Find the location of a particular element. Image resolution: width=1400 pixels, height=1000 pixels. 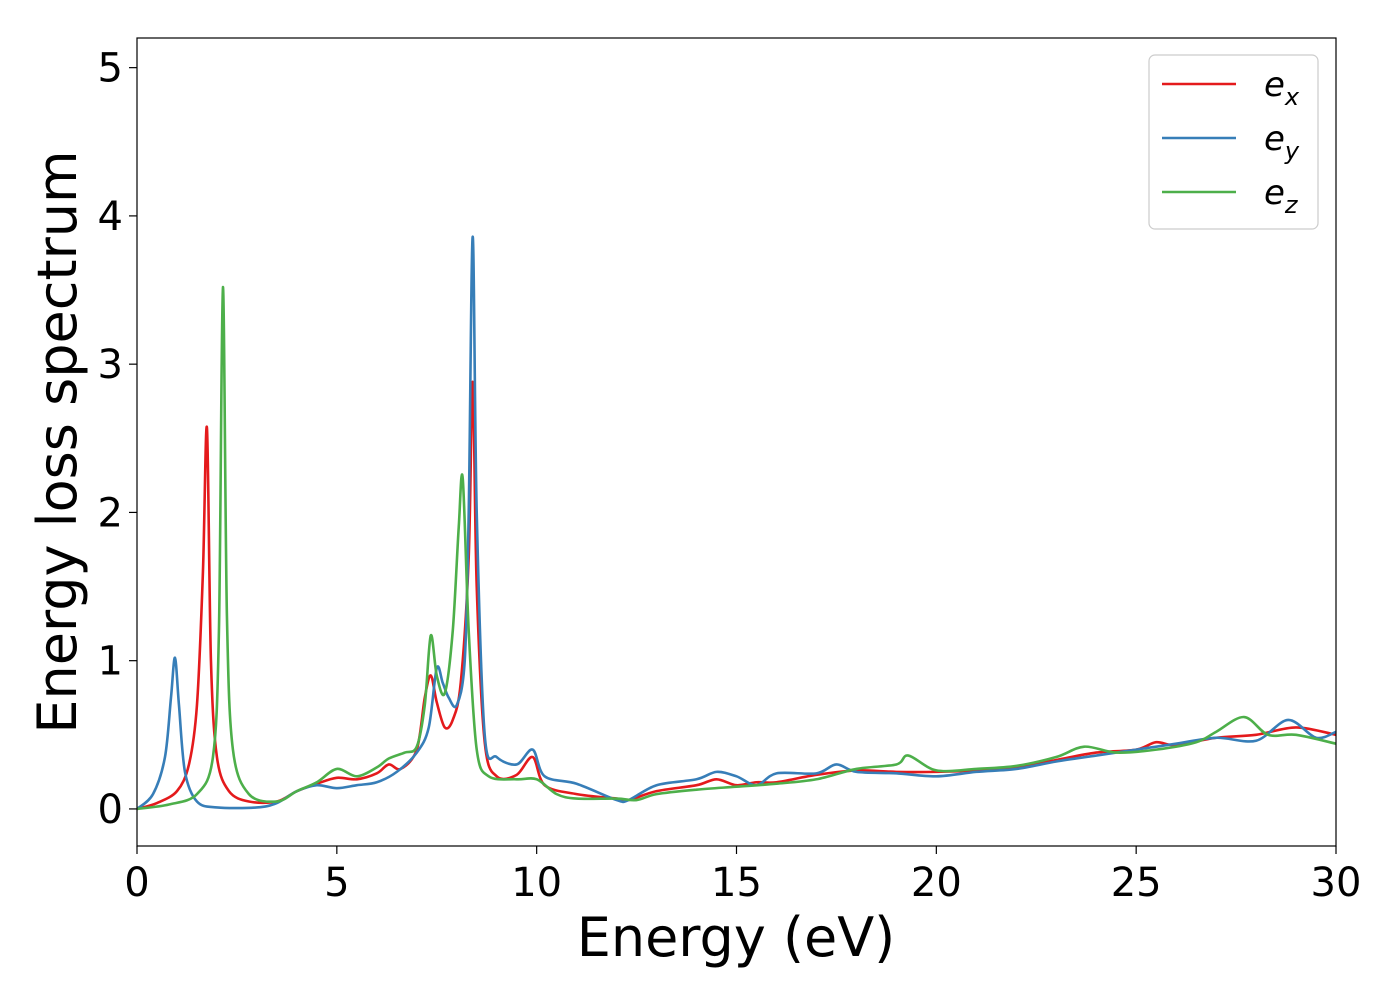

x-axis-title: Energy (eV) is located at coordinates (736, 937).